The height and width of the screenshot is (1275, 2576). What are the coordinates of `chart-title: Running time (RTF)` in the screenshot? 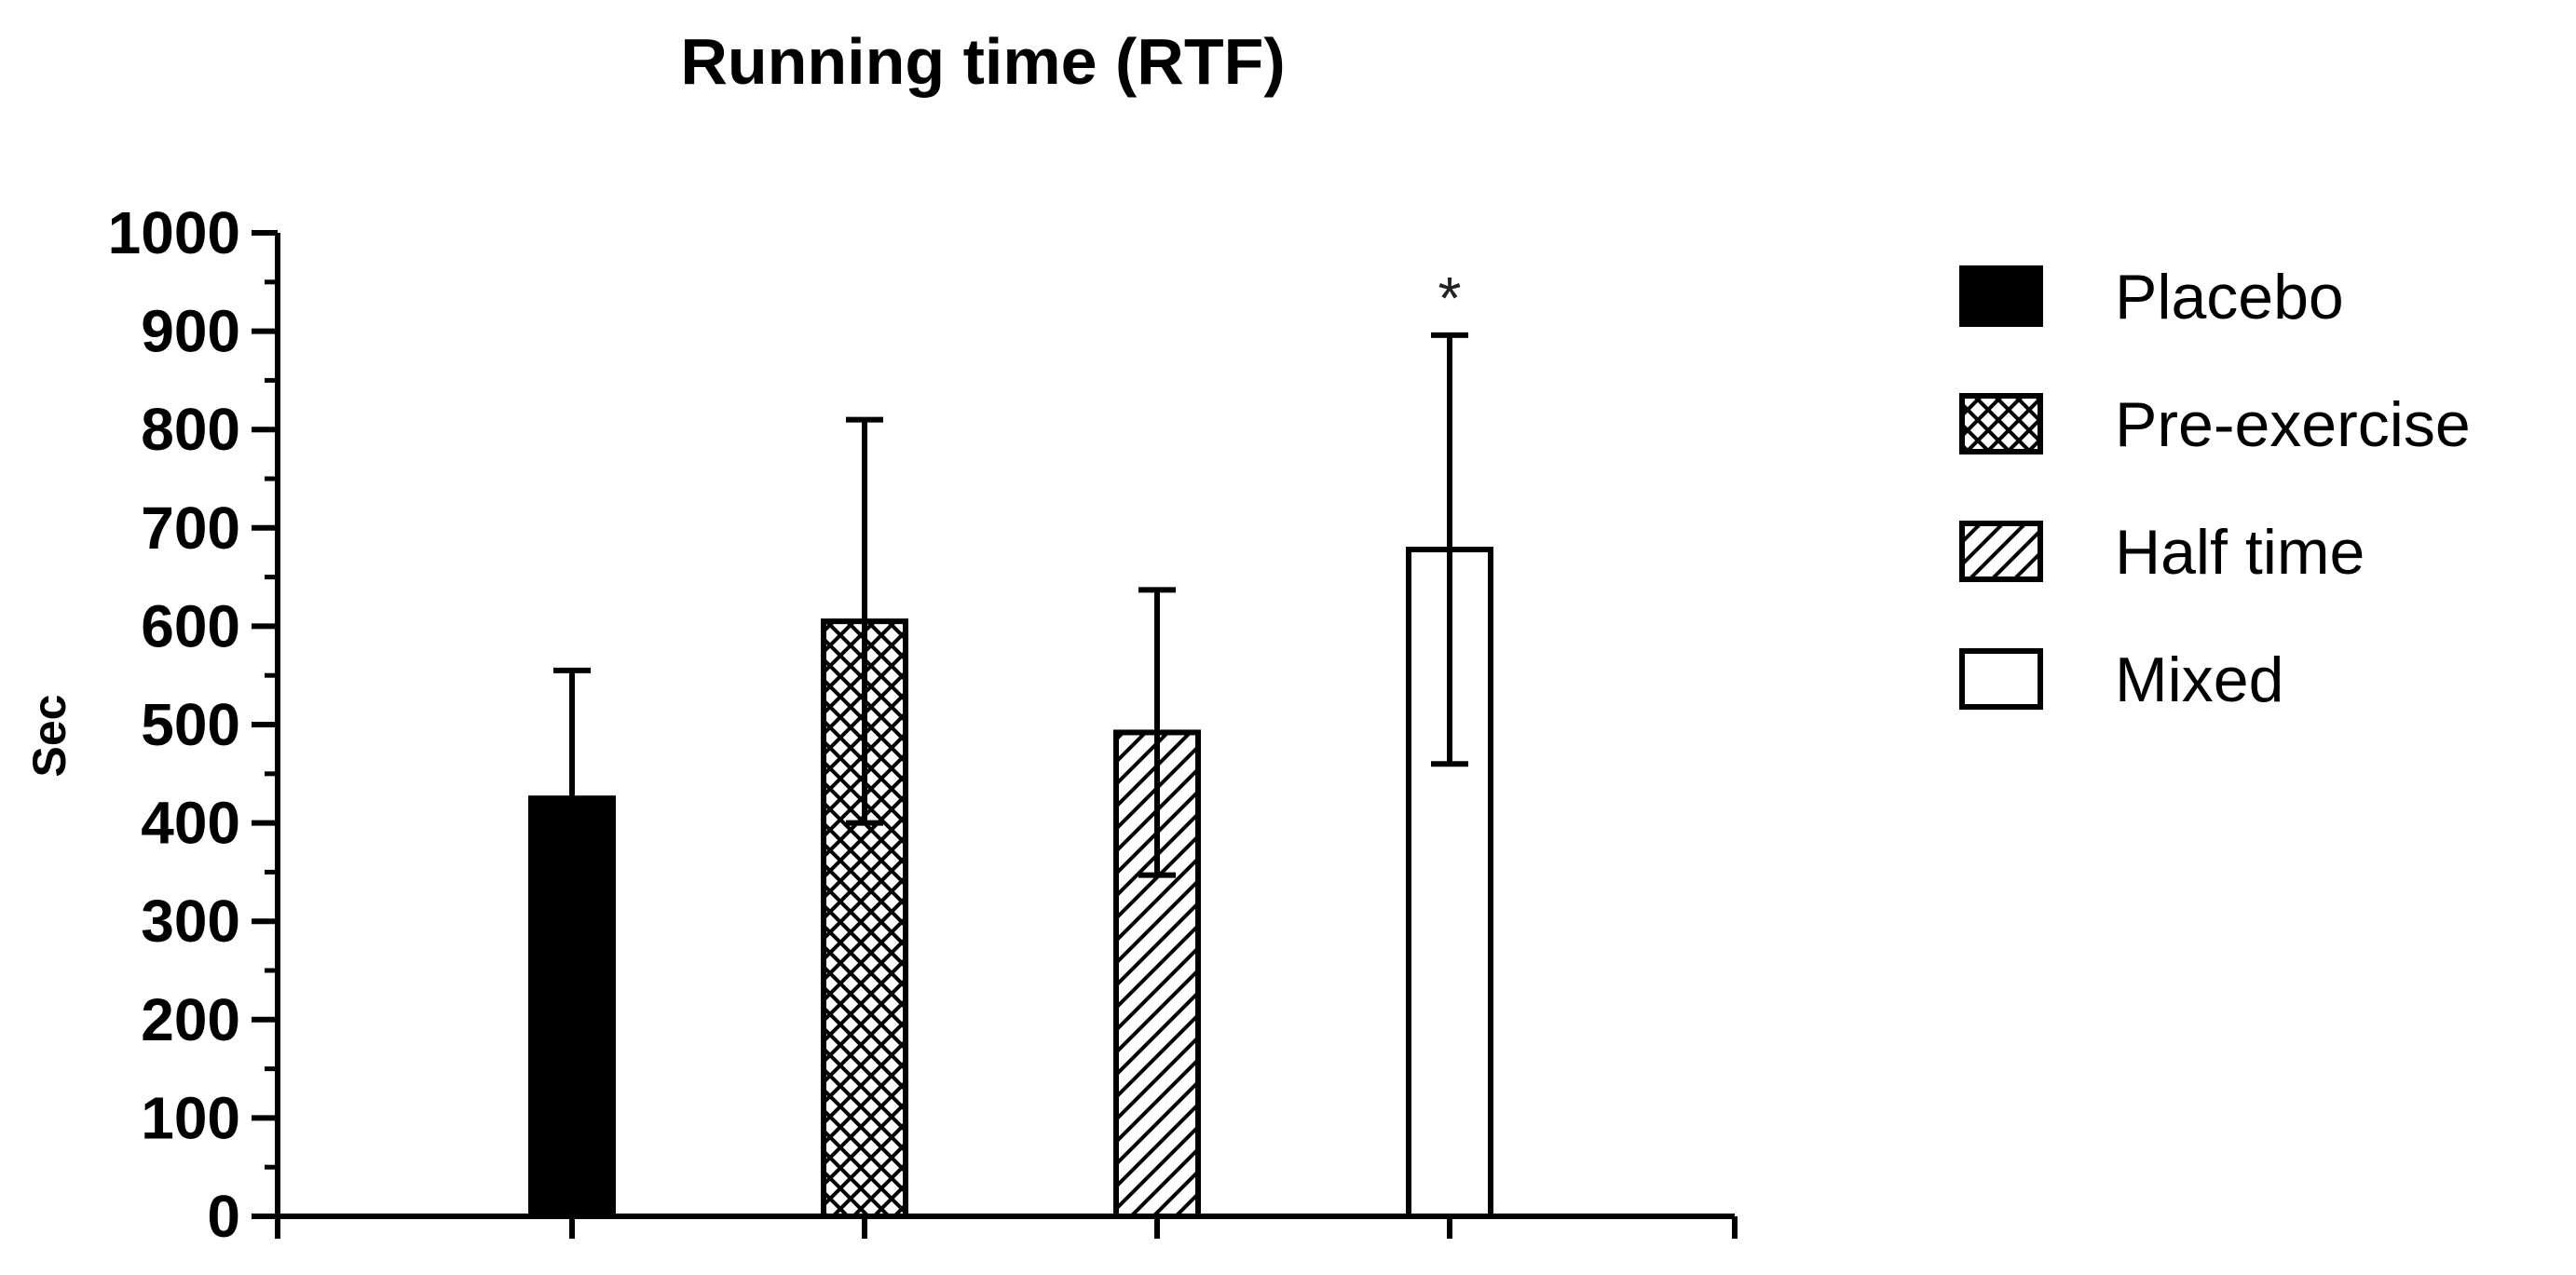 It's located at (982, 61).